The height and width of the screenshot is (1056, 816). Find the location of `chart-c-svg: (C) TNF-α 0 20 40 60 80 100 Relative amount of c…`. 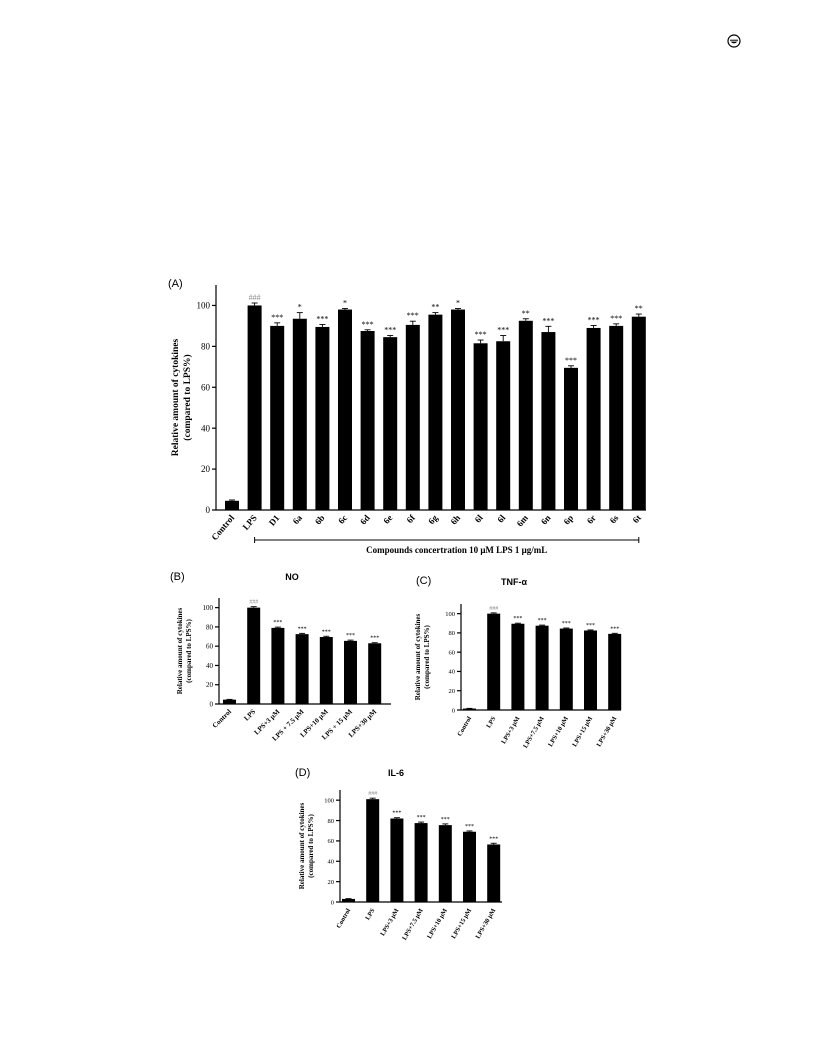

chart-c-svg: (C) TNF-α 0 20 40 60 80 100 Relative amount of c… is located at coordinates (518, 662).